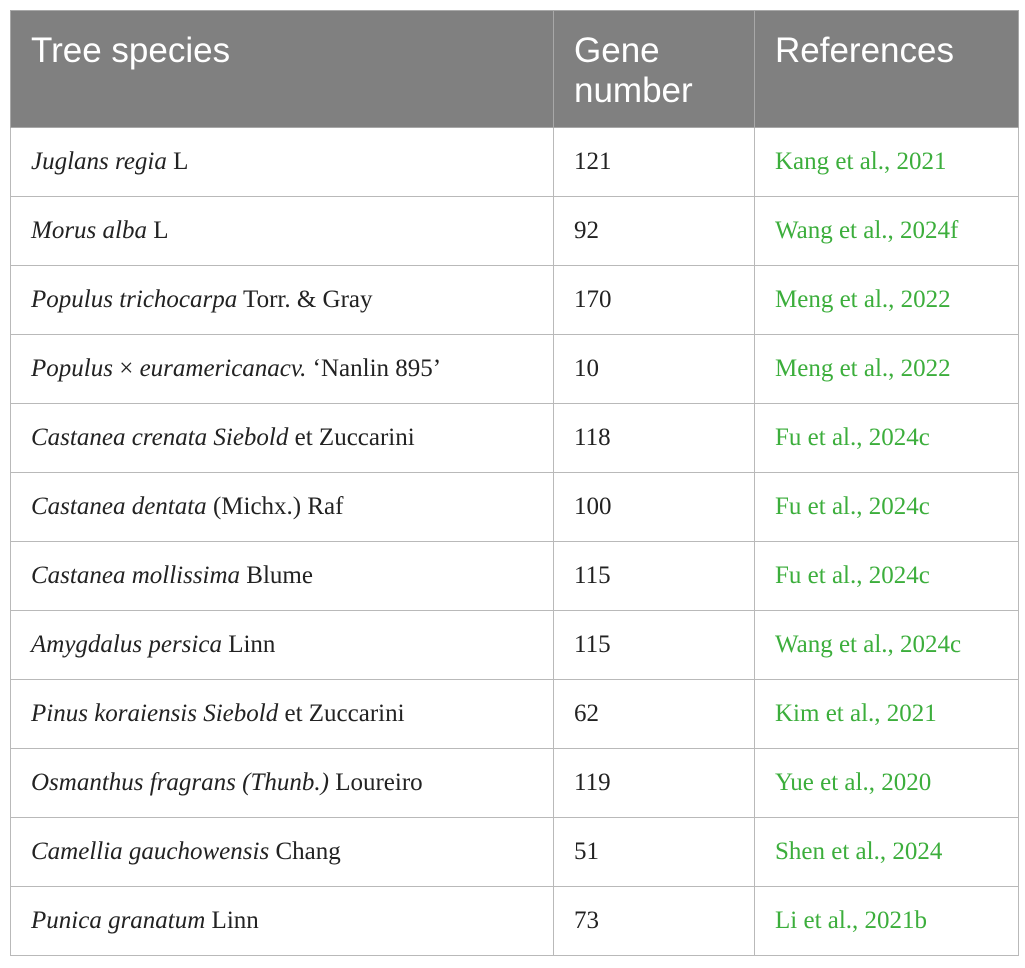 The width and height of the screenshot is (1025, 968). What do you see at coordinates (374, 368) in the screenshot?
I see `species-authority: ‘Nanlin 895’` at bounding box center [374, 368].